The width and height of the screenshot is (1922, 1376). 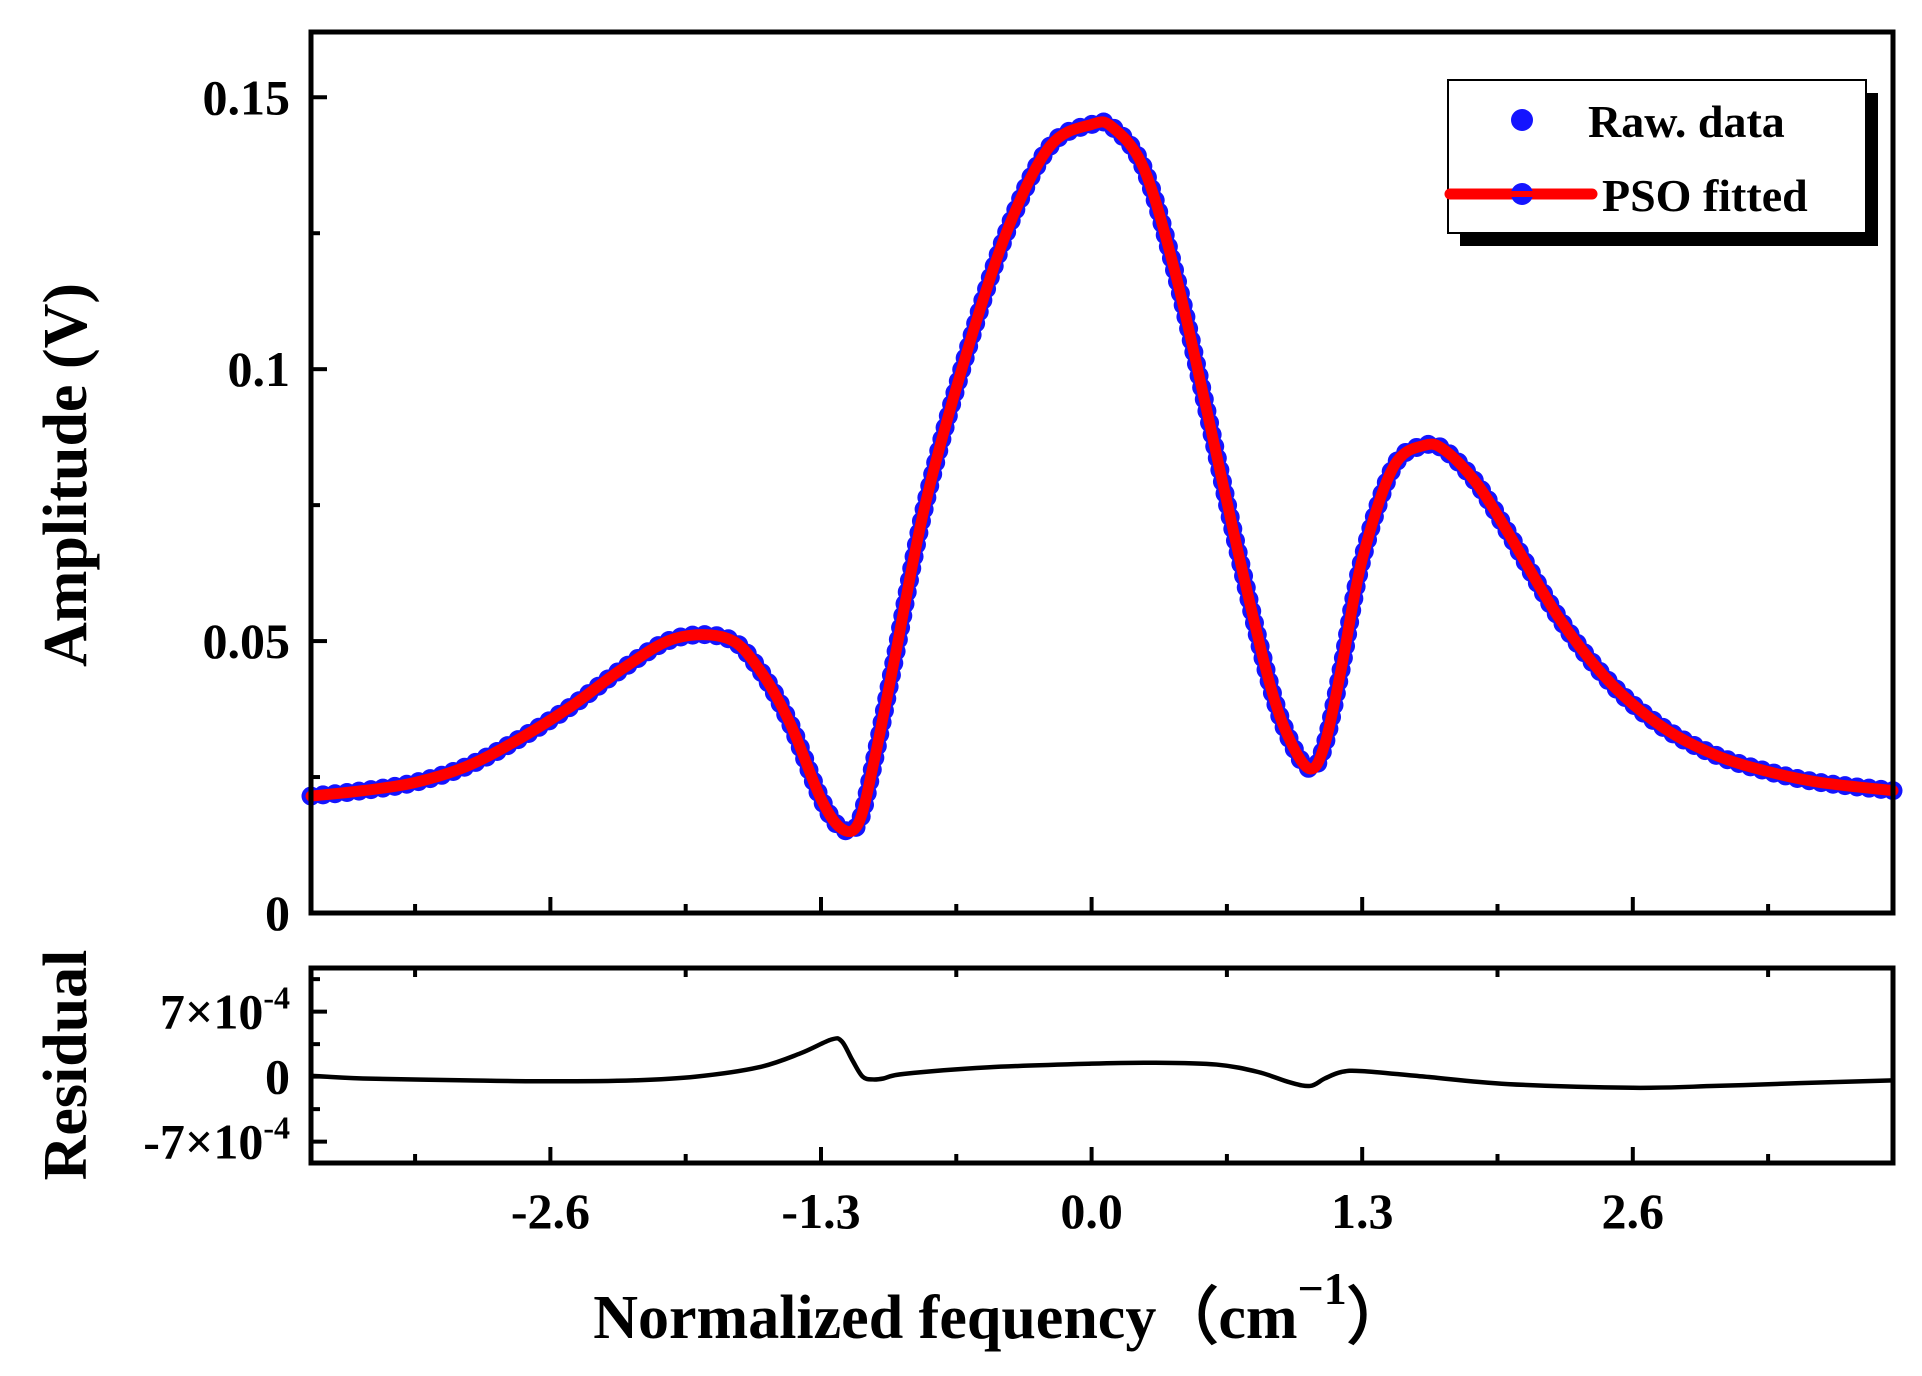 What do you see at coordinates (1633, 1211) in the screenshot?
I see `x-tick-label: 2.6` at bounding box center [1633, 1211].